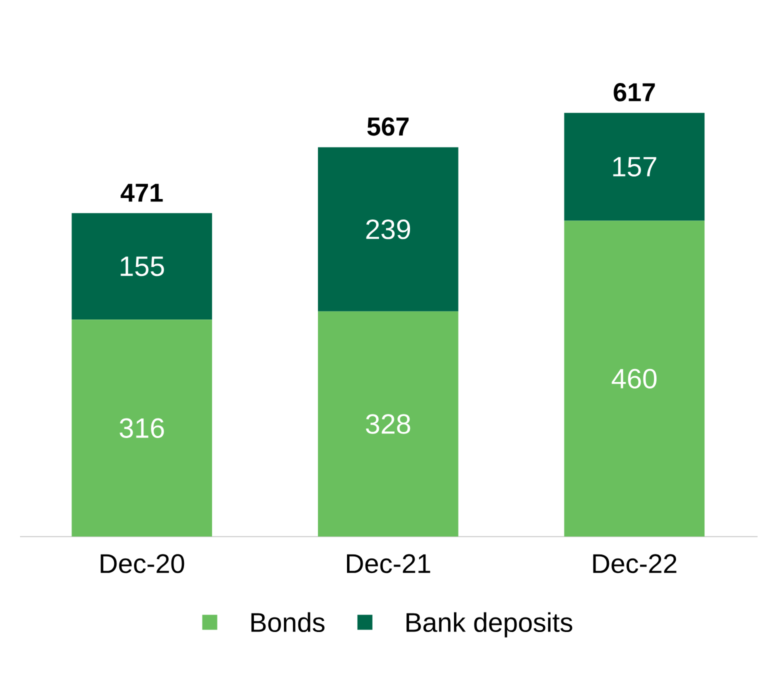 This screenshot has width=758, height=698. Describe the element at coordinates (634, 92) in the screenshot. I see `total-label: 617` at that location.